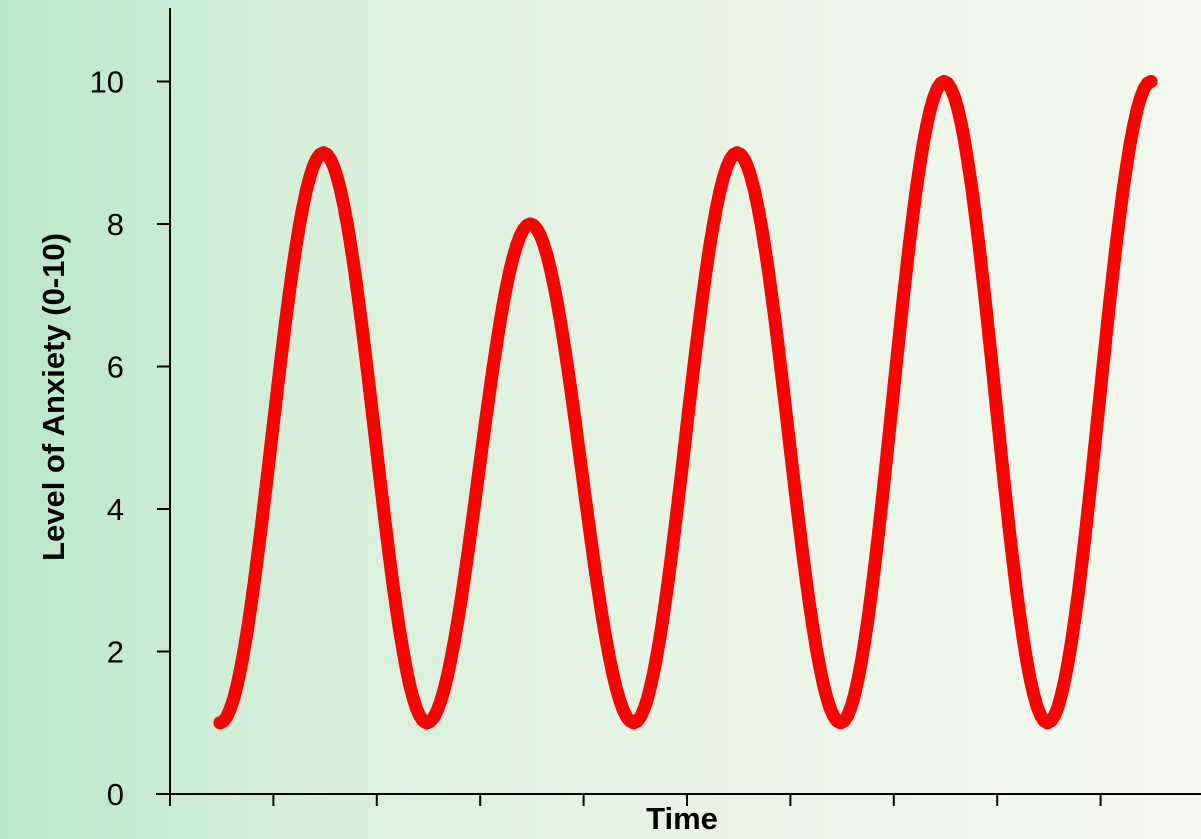 This screenshot has width=1201, height=839. What do you see at coordinates (682, 817) in the screenshot?
I see `x-axis-label: Time` at bounding box center [682, 817].